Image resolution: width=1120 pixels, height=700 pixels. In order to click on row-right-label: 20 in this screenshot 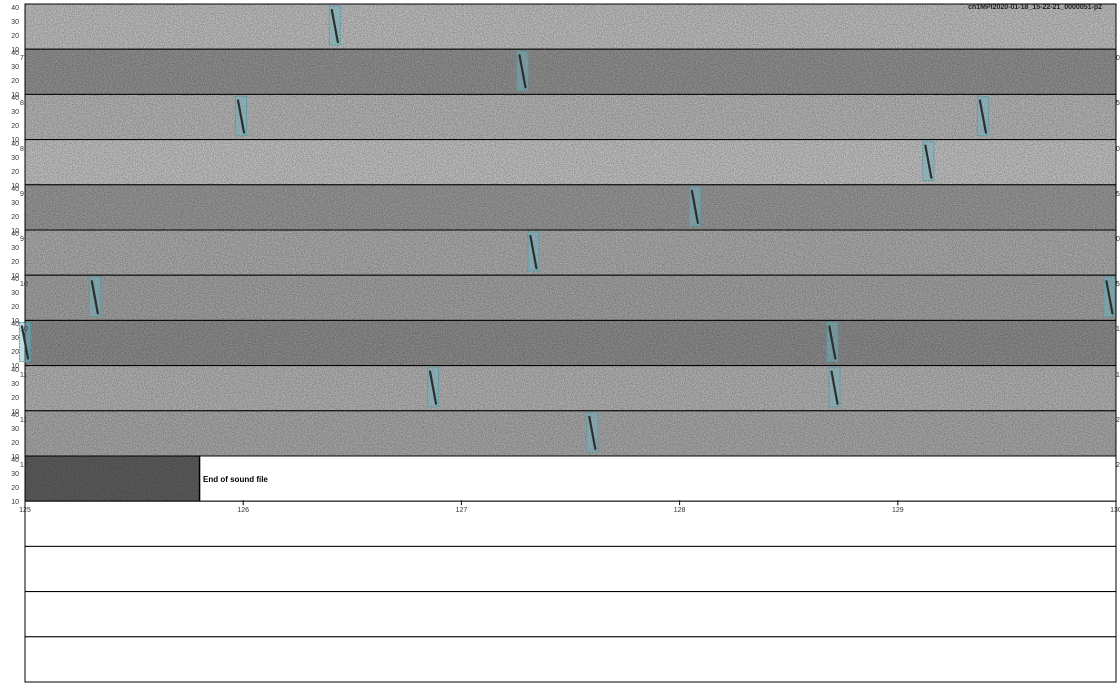, I will do `click(1118, 420)`.